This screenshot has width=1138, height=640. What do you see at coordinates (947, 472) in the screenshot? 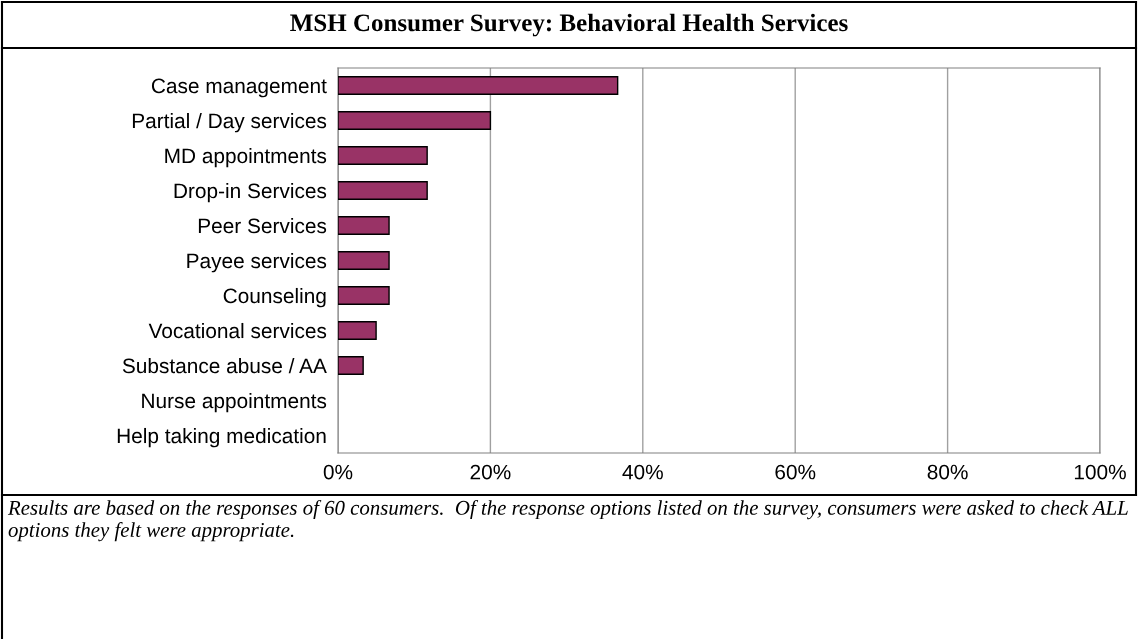
I see `x-tick-label: 80%` at bounding box center [947, 472].